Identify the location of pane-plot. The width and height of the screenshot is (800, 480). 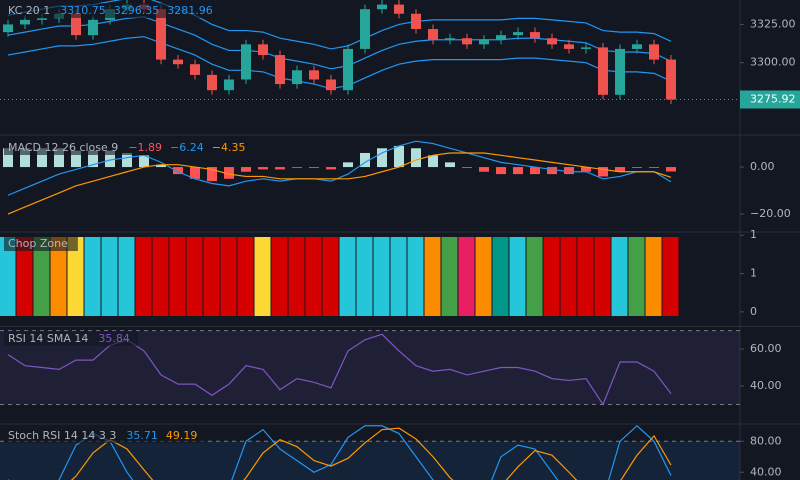
(370, 452).